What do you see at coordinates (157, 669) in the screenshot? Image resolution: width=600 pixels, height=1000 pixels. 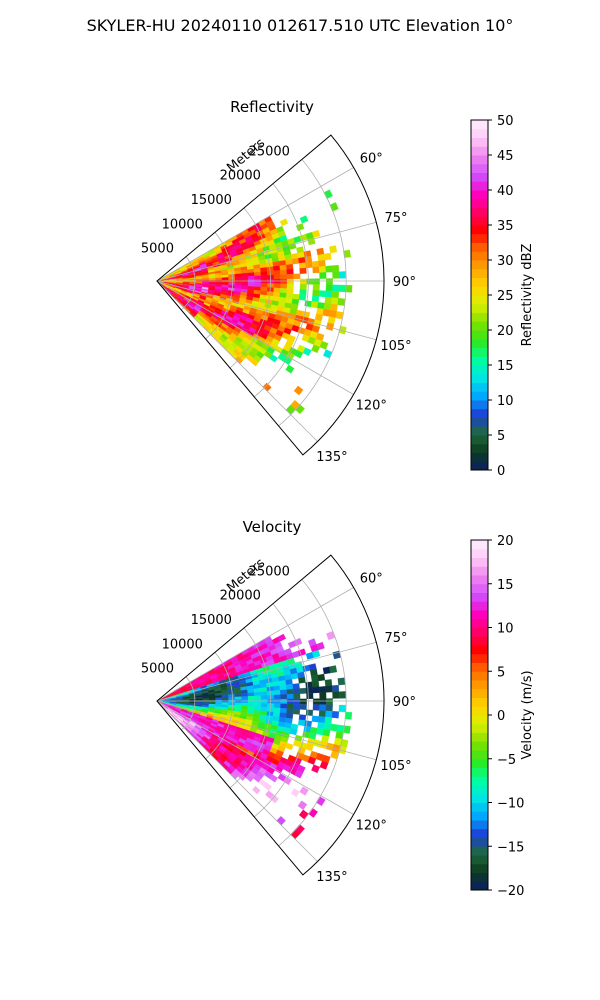 I see `range-tick-label: 5000` at bounding box center [157, 669].